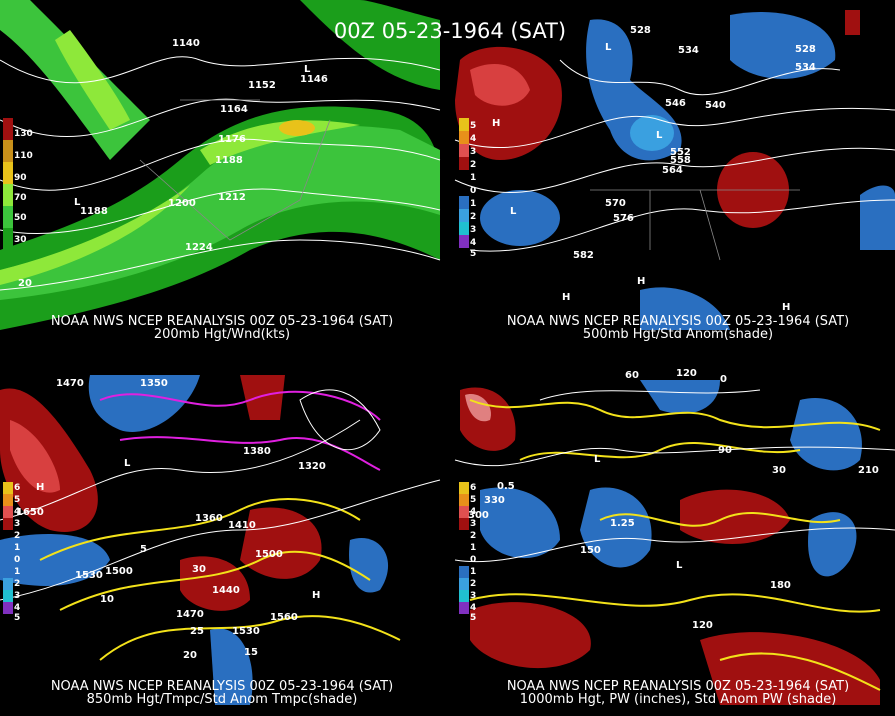 This screenshot has width=895, height=716. I want to click on contour-label: 1650, so click(30, 512).